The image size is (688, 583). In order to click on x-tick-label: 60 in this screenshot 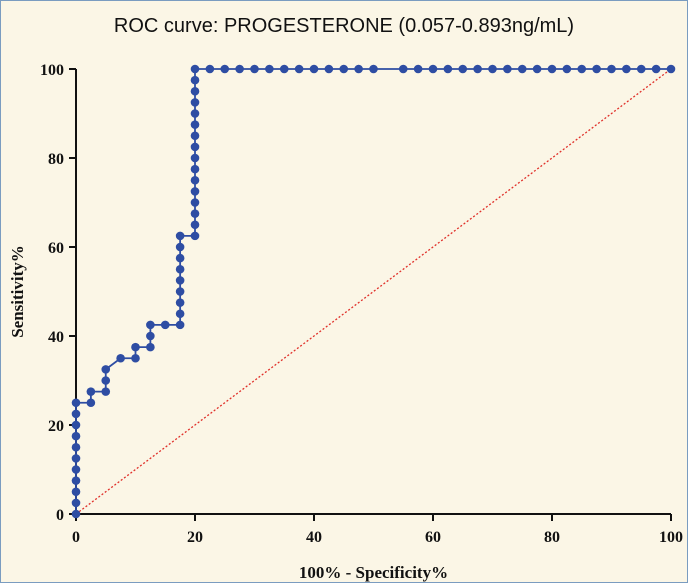, I will do `click(433, 537)`.